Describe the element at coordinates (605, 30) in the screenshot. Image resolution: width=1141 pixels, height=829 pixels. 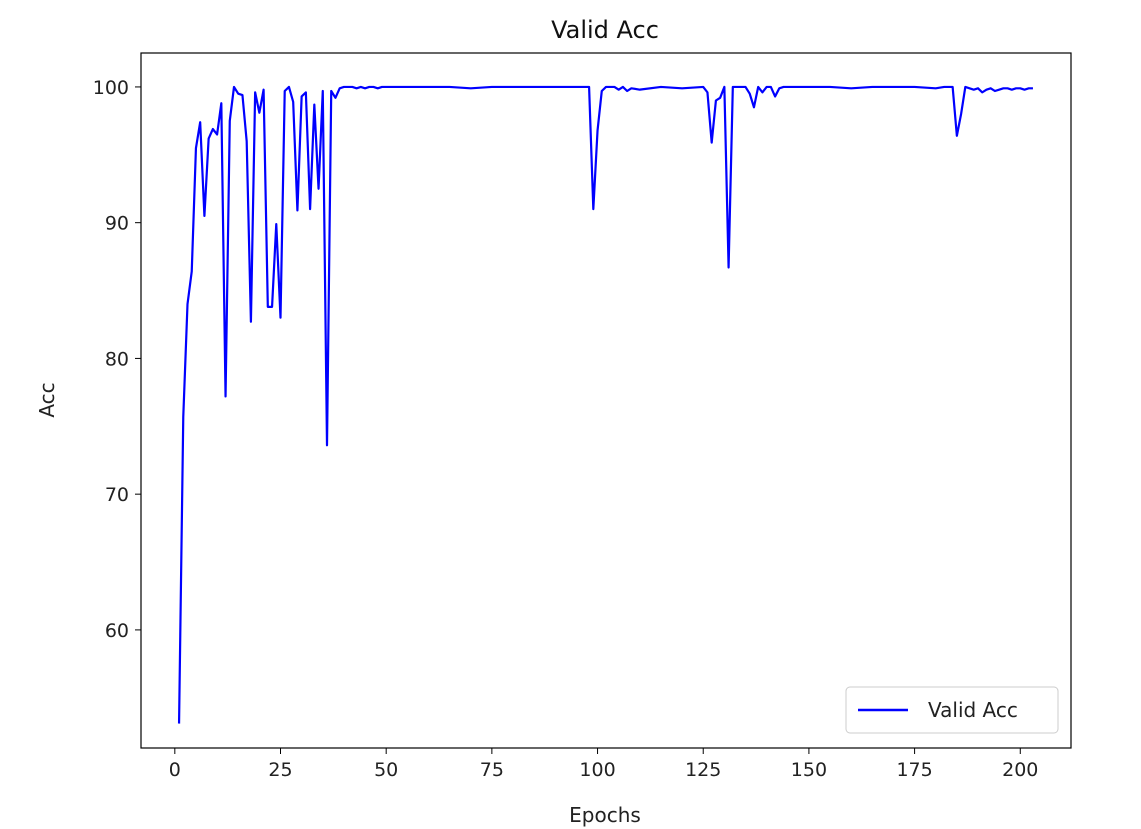
I see `chart-title: Valid Acc` at that location.